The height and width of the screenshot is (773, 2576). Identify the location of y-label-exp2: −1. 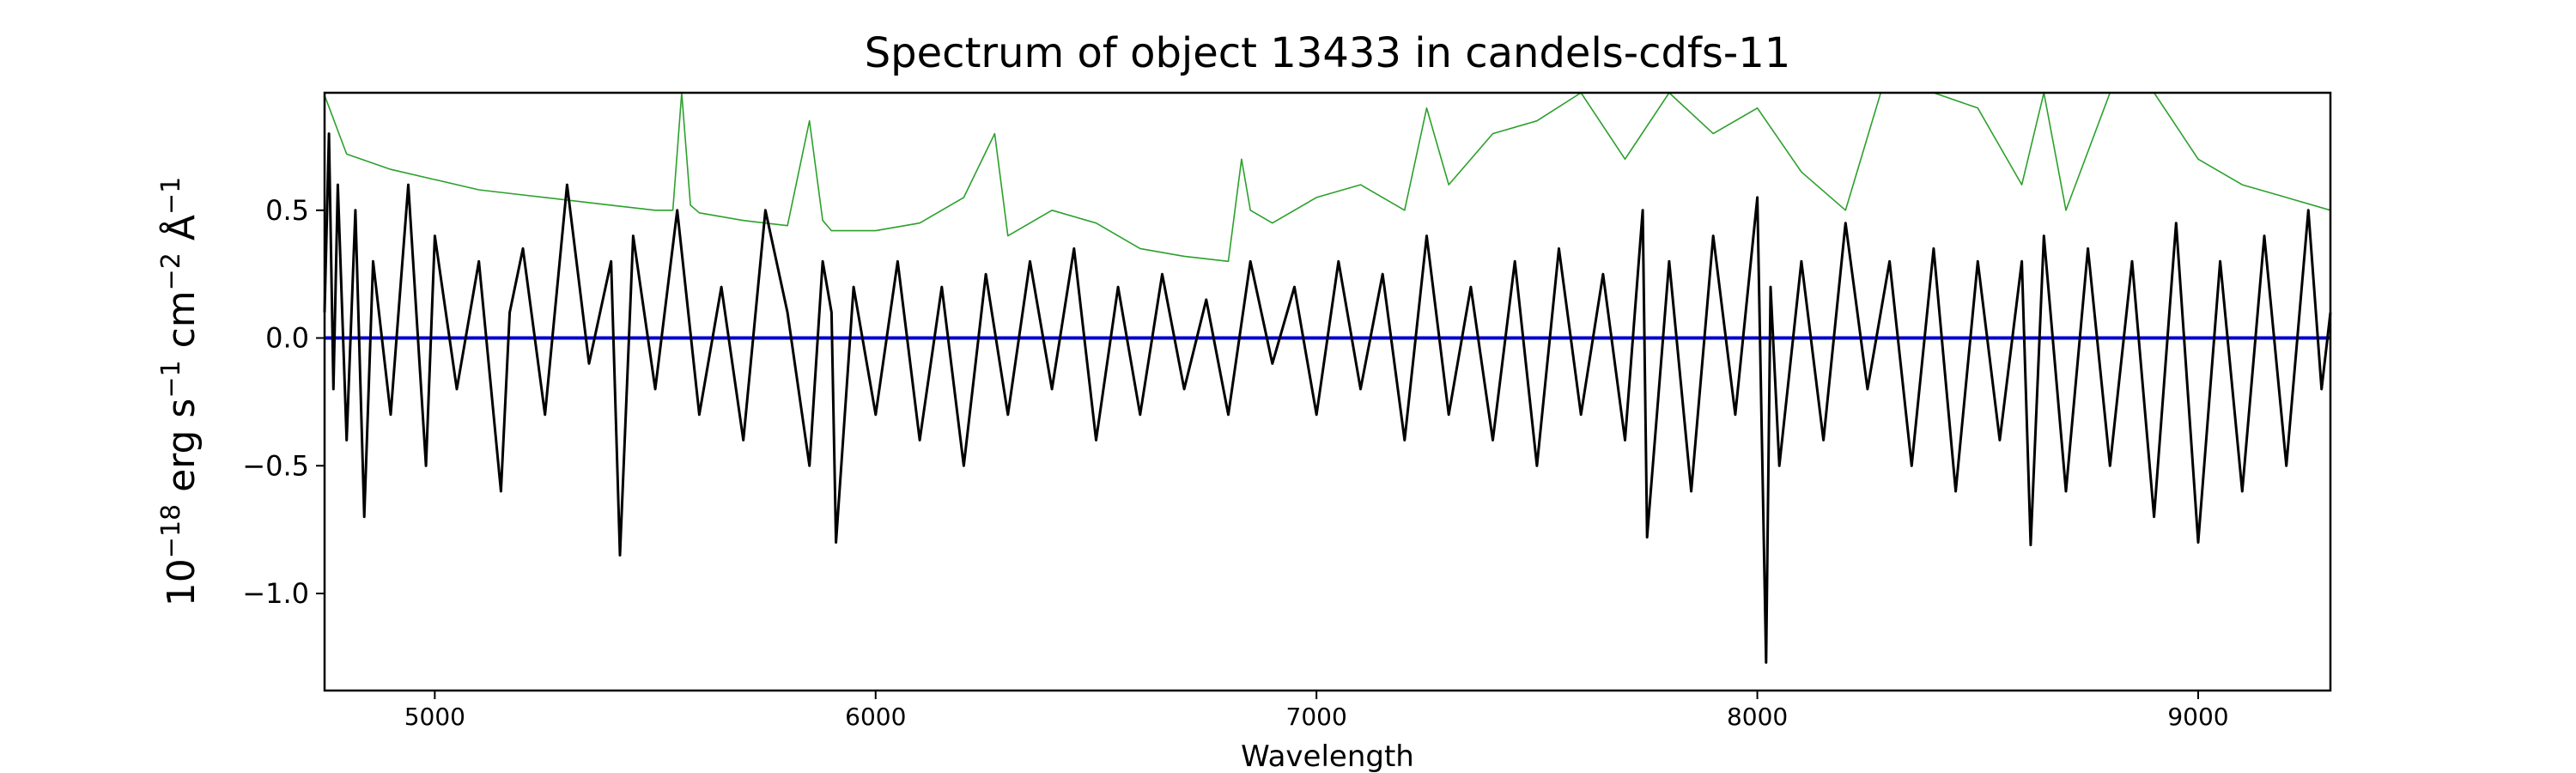
(171, 379).